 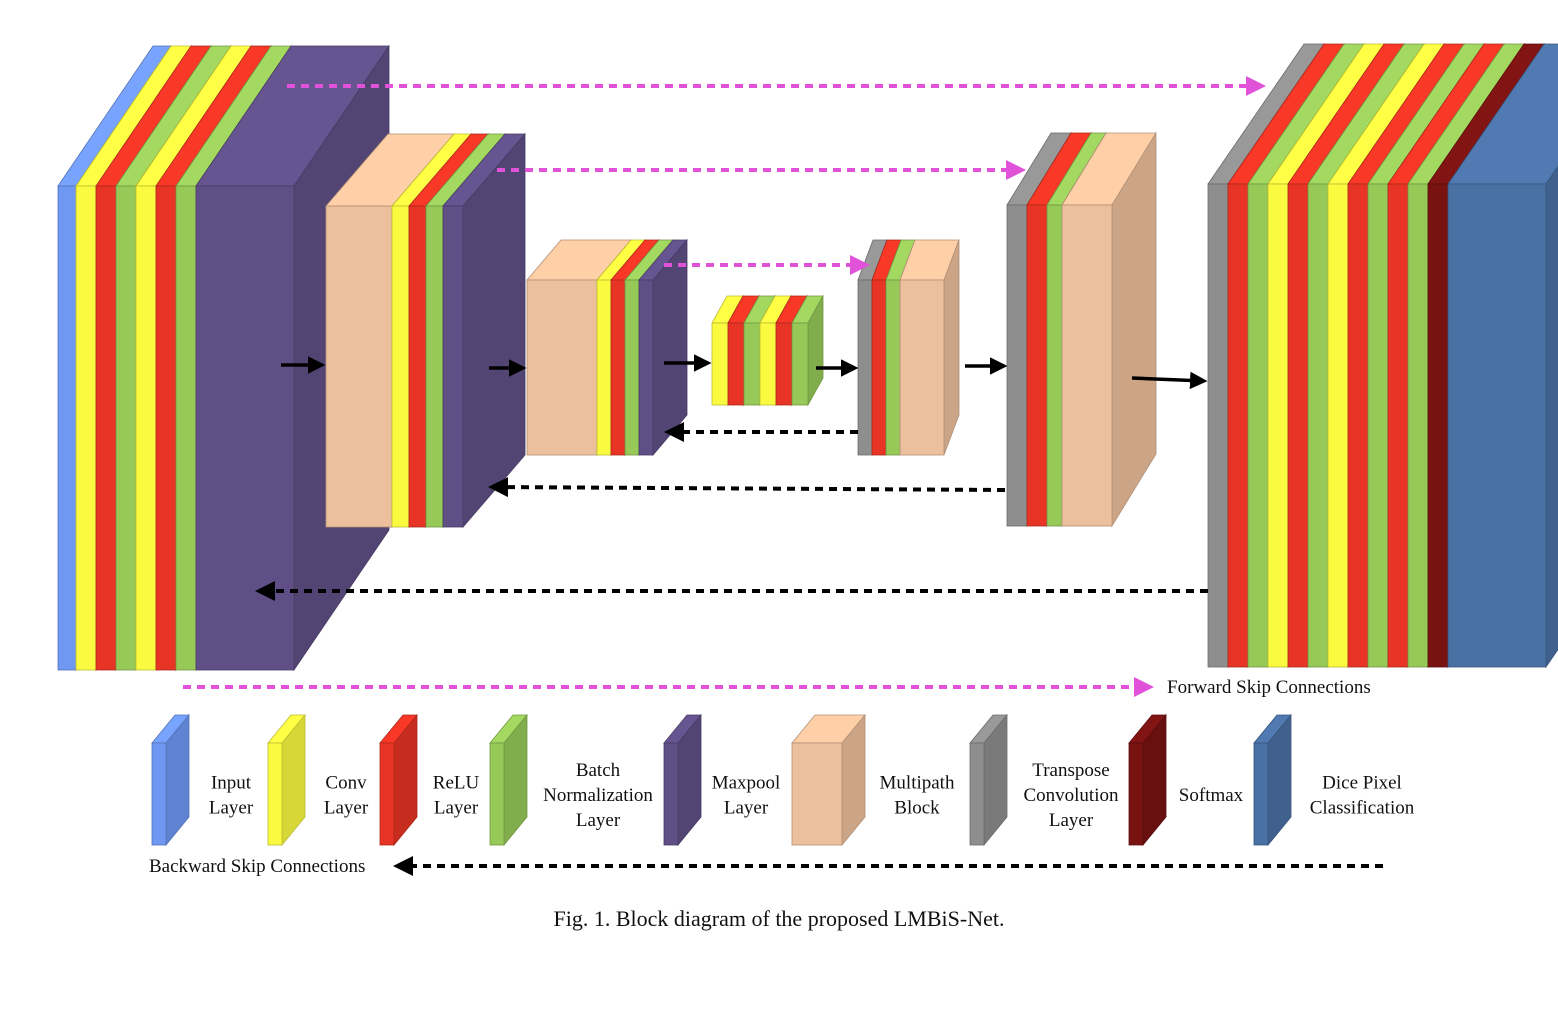 What do you see at coordinates (682, 780) in the screenshot?
I see `legend-swatch-maxpool` at bounding box center [682, 780].